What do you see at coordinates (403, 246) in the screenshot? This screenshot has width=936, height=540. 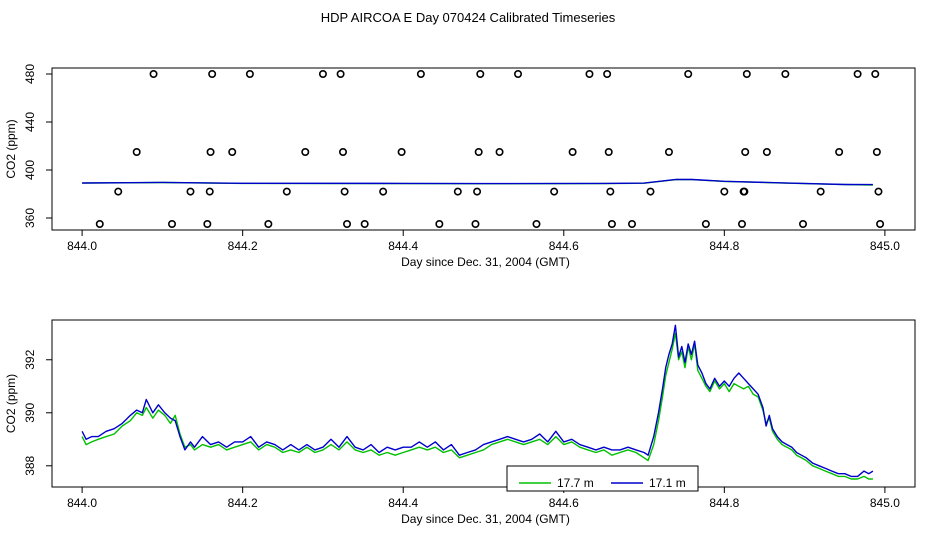 I see `chart1-x-tick-label: 844.4` at bounding box center [403, 246].